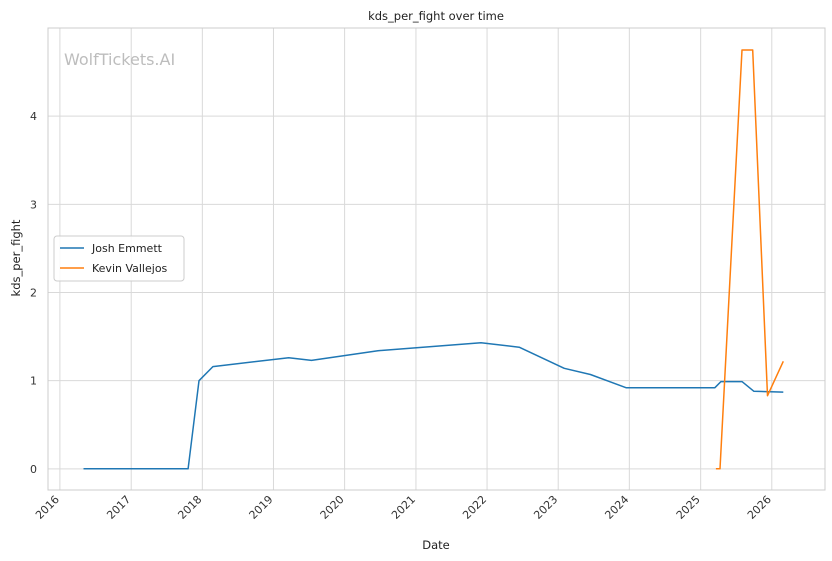 This screenshot has width=832, height=561. Describe the element at coordinates (119, 59) in the screenshot. I see `watermark: WolfTickets.AI` at that location.